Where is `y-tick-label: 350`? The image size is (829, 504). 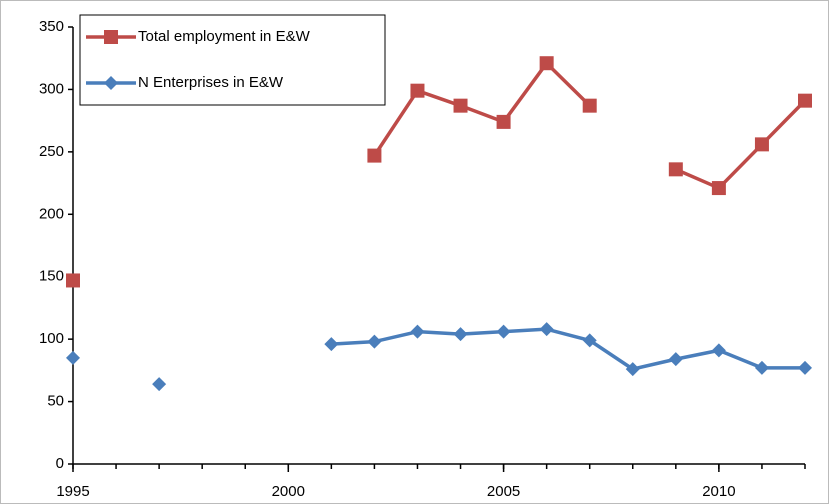
y-tick-label: 350 is located at coordinates (51, 26).